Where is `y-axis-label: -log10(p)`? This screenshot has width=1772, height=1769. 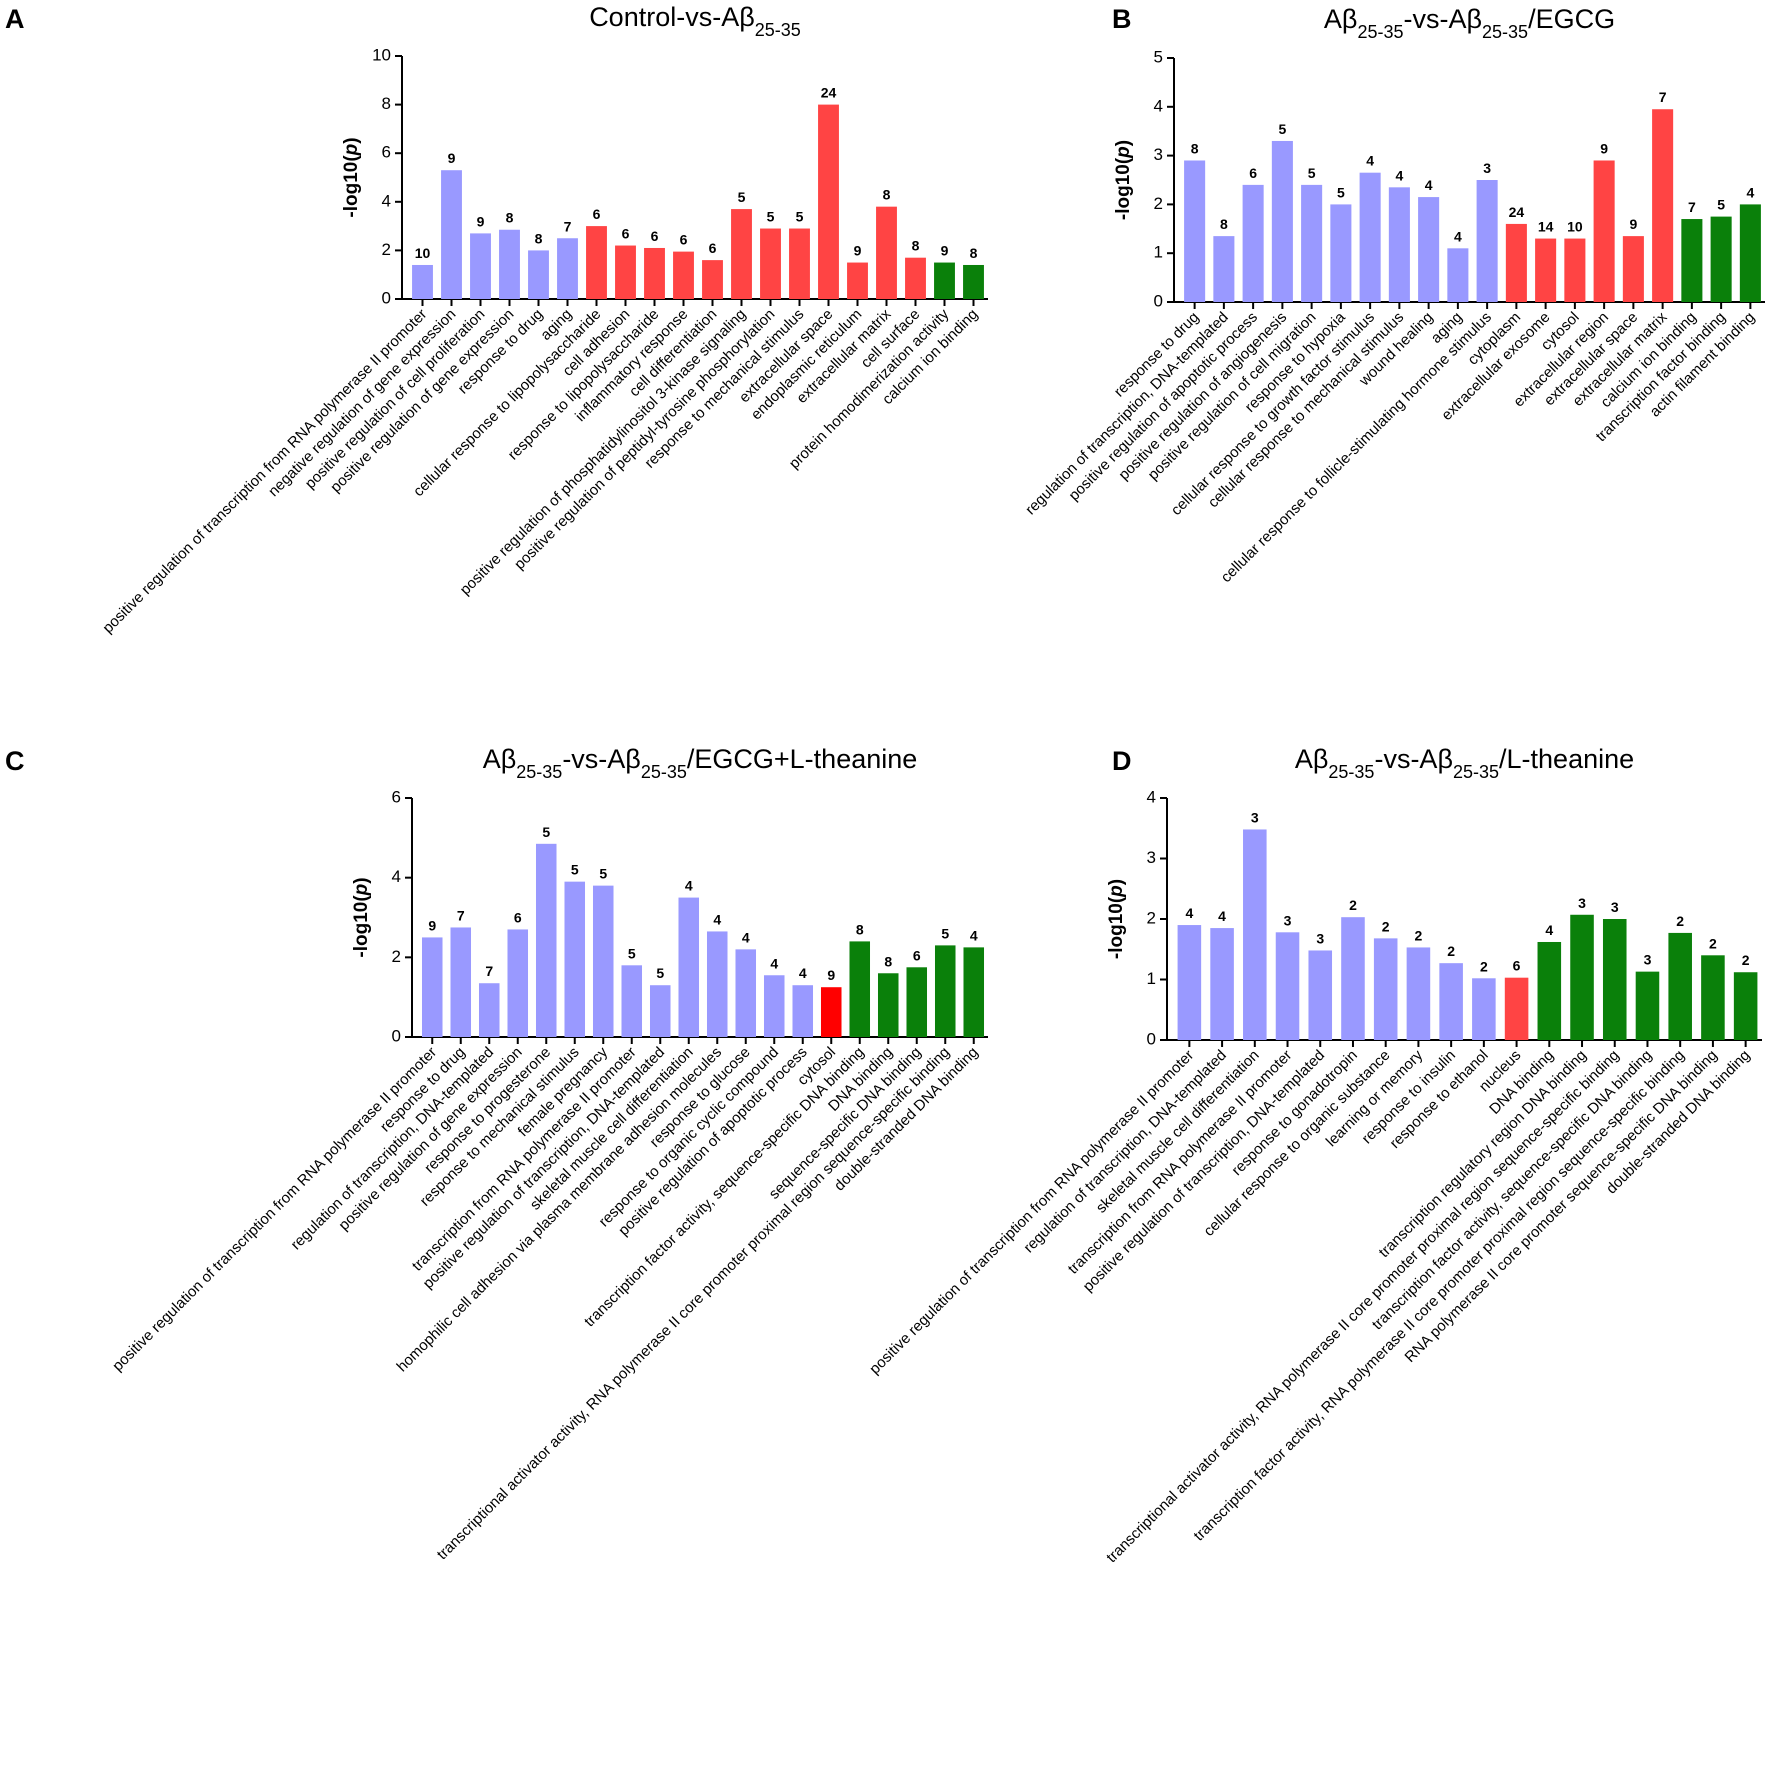
y-axis-label: -log10(p) is located at coordinates (361, 917).